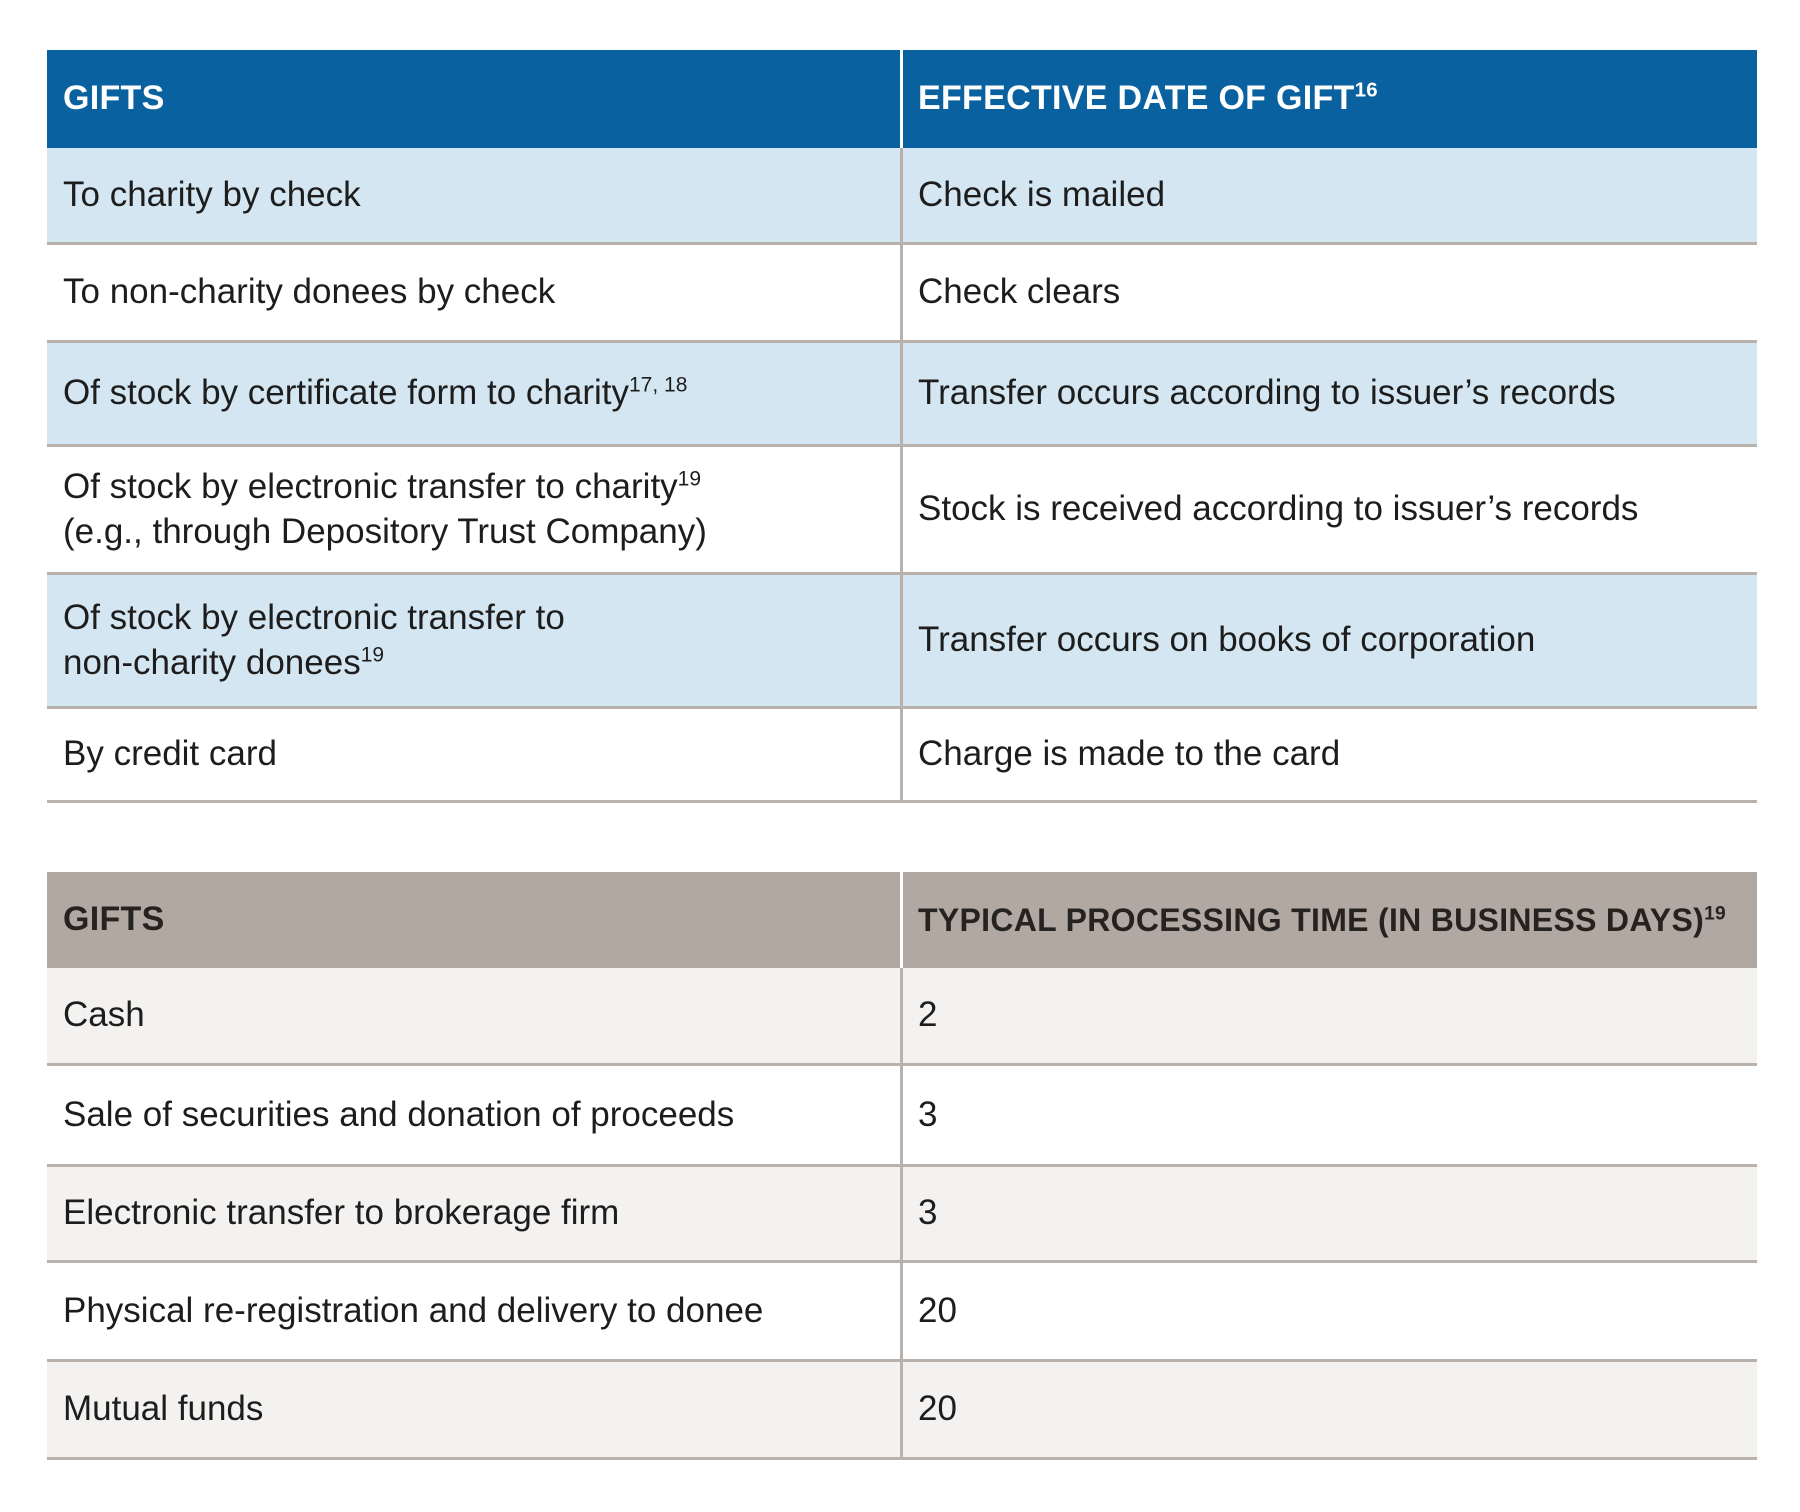  What do you see at coordinates (104, 1015) in the screenshot?
I see `gift-cell: Cash` at bounding box center [104, 1015].